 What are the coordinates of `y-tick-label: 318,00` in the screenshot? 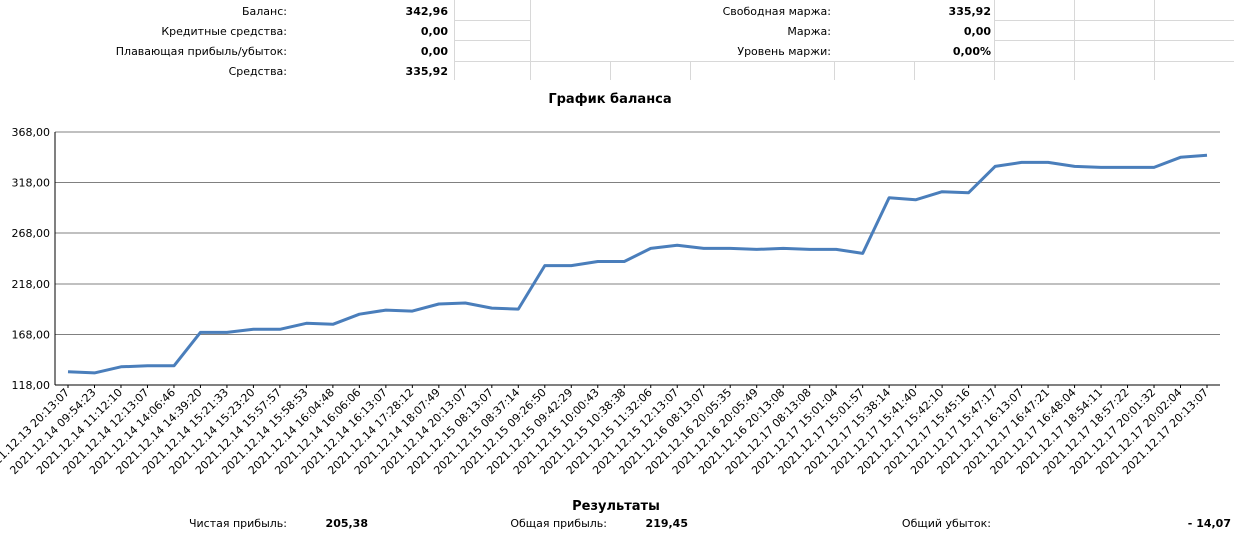 It's located at (31, 183).